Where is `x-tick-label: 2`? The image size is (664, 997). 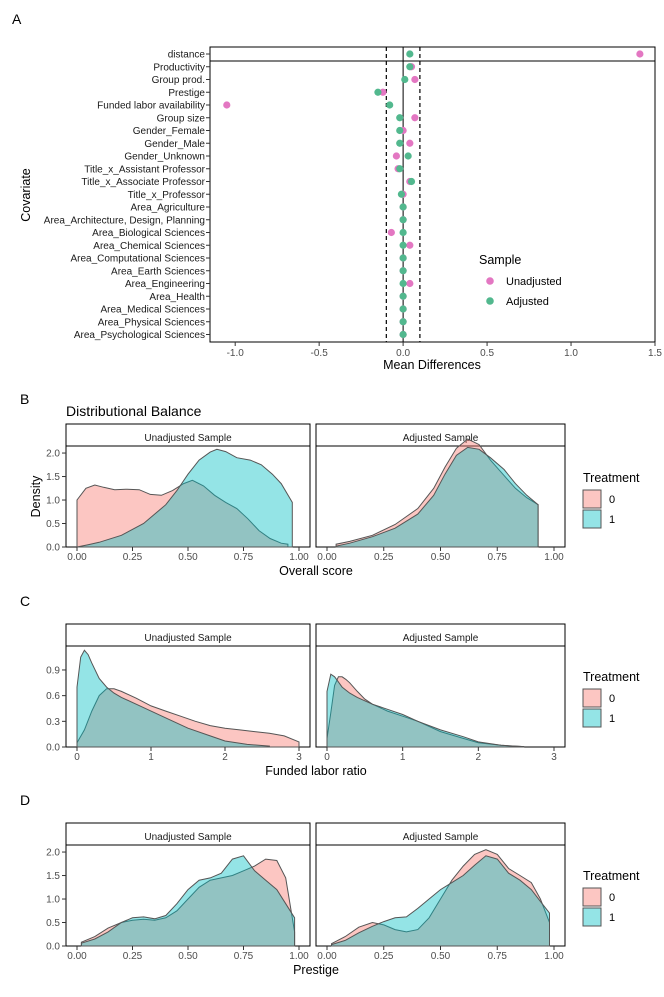
x-tick-label: 2 is located at coordinates (225, 757).